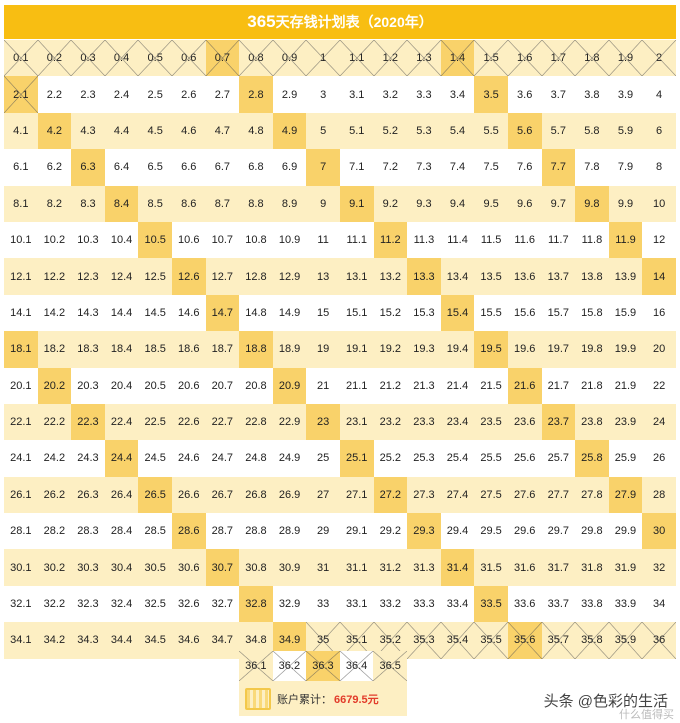 The height and width of the screenshot is (723, 680). Describe the element at coordinates (21, 240) in the screenshot. I see `day-cell: 10.1` at that location.